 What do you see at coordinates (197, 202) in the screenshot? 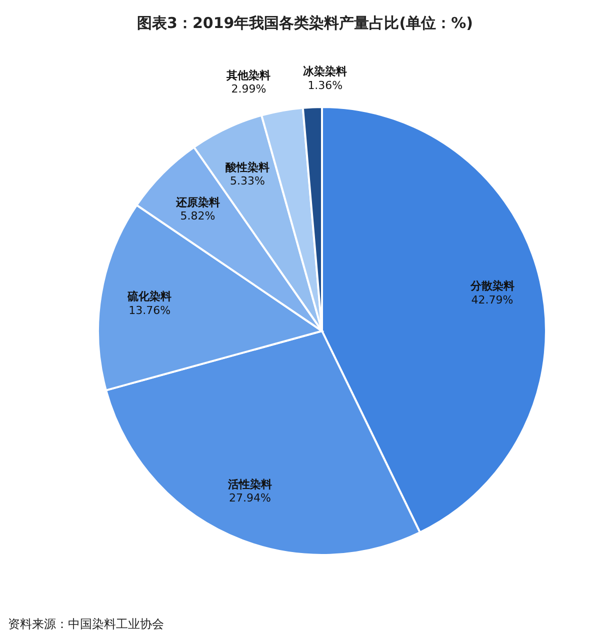
I see `slice-label: 还原染料` at bounding box center [197, 202].